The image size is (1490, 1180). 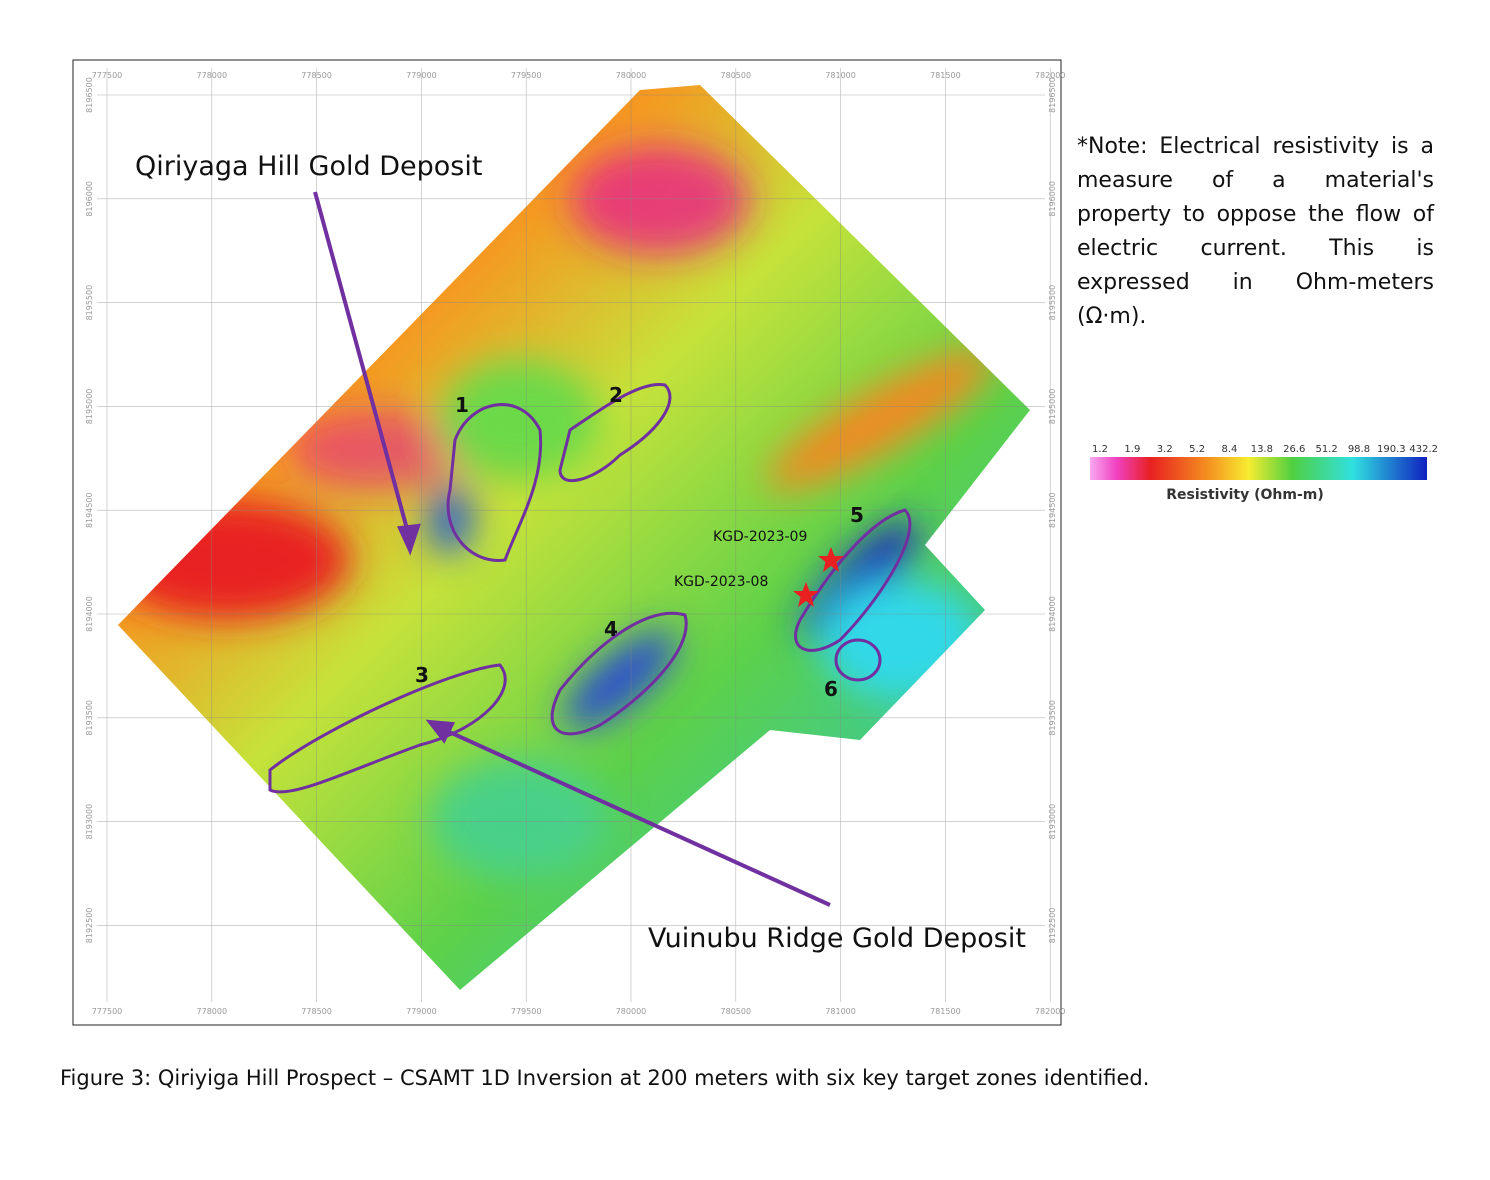 What do you see at coordinates (1165, 449) in the screenshot?
I see `legend-value: 3.2` at bounding box center [1165, 449].